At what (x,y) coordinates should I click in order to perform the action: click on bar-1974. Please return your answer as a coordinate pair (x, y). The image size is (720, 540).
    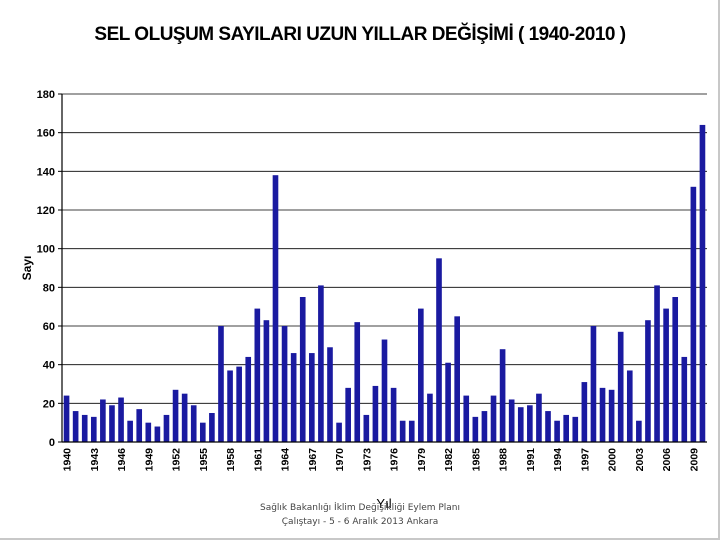
    Looking at the image, I should click on (375, 413).